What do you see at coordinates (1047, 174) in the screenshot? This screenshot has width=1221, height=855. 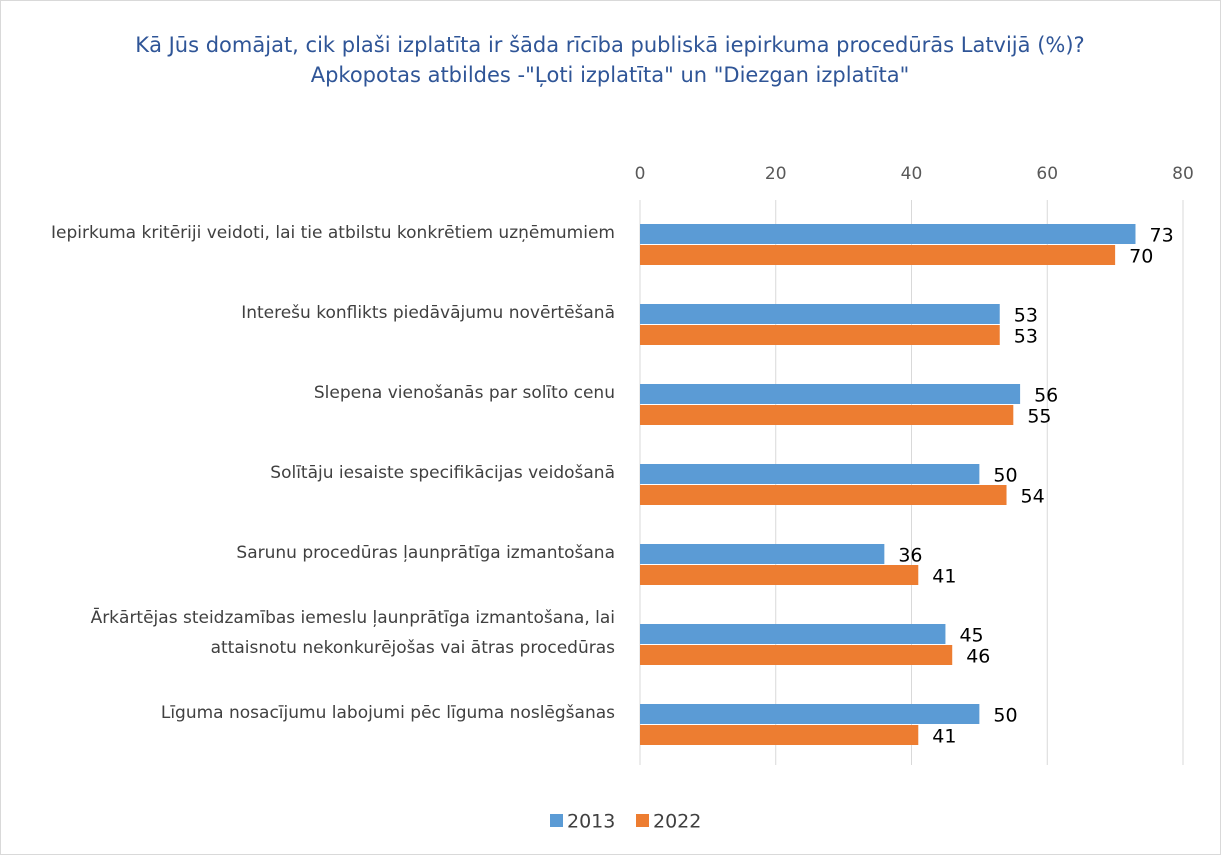 I see `x-tick-label: 60` at bounding box center [1047, 174].